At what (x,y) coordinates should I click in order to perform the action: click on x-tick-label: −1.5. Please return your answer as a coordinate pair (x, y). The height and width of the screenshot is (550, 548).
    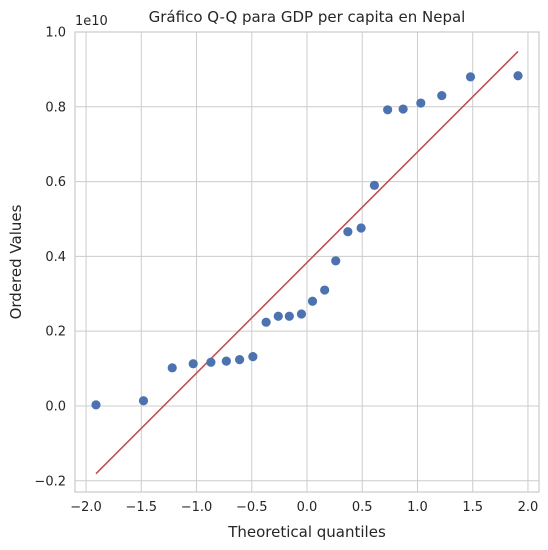
    Looking at the image, I should click on (141, 507).